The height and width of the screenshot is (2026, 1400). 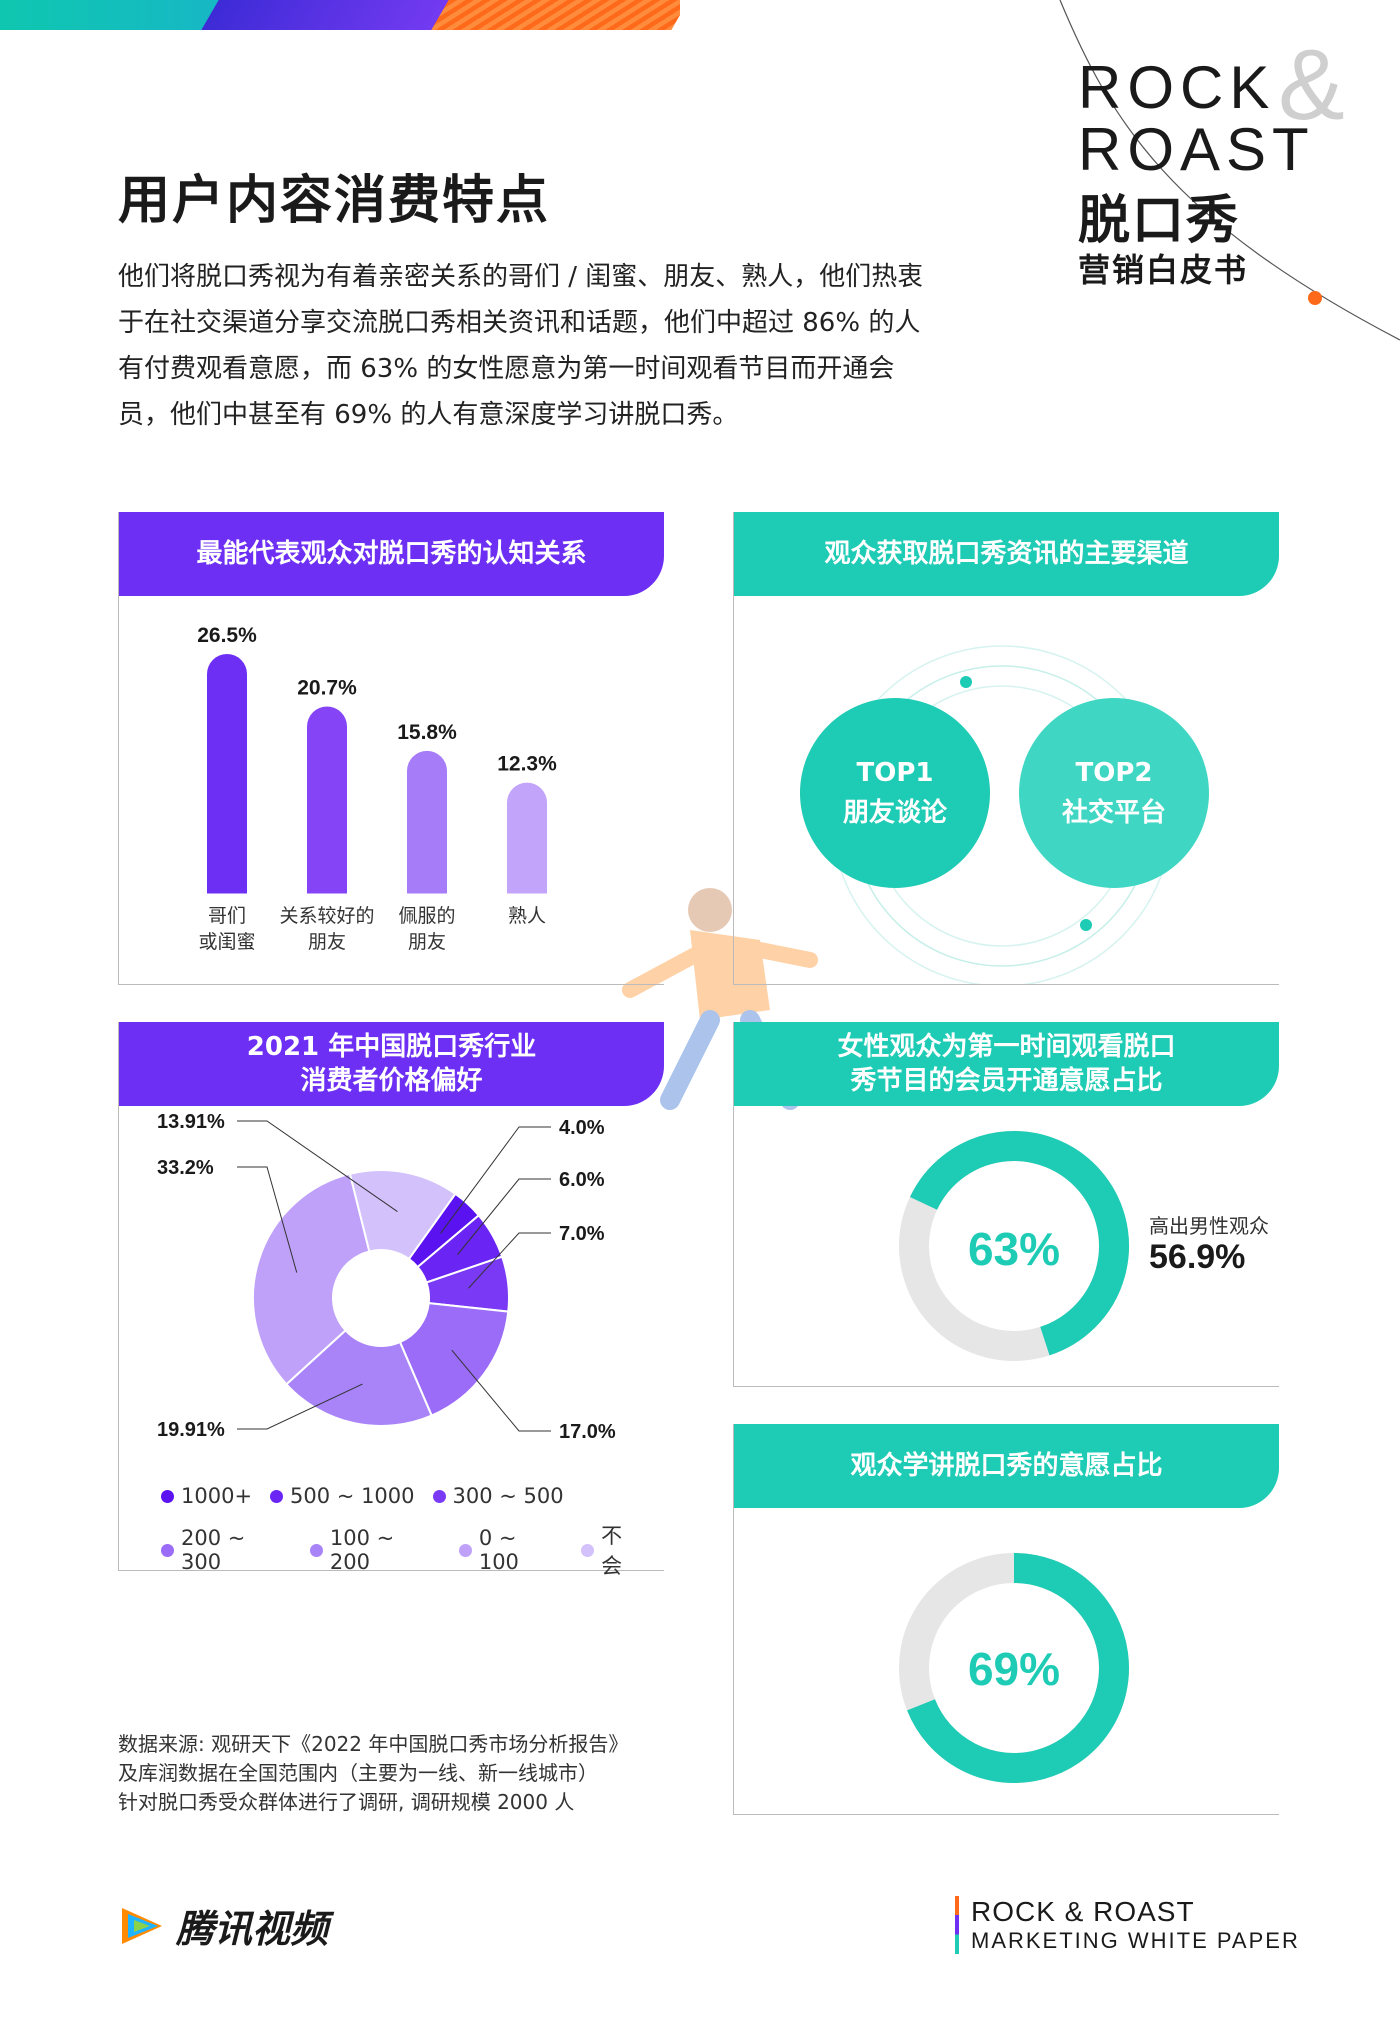 What do you see at coordinates (142, 1925) in the screenshot?
I see `tencent-video-play-icon` at bounding box center [142, 1925].